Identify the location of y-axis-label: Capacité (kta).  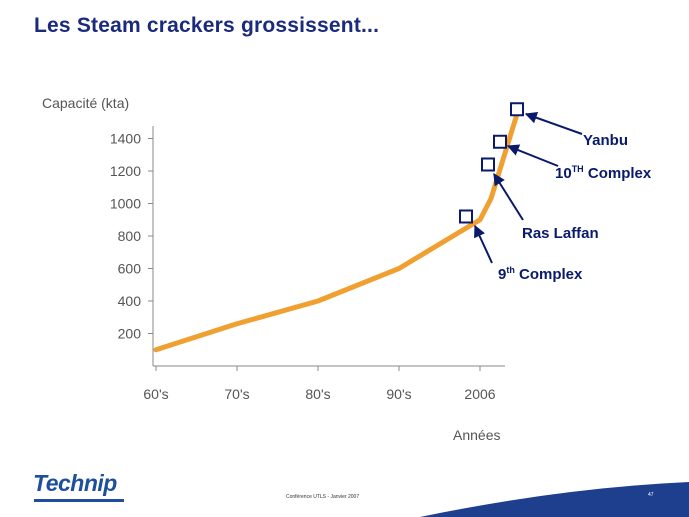
(85, 103).